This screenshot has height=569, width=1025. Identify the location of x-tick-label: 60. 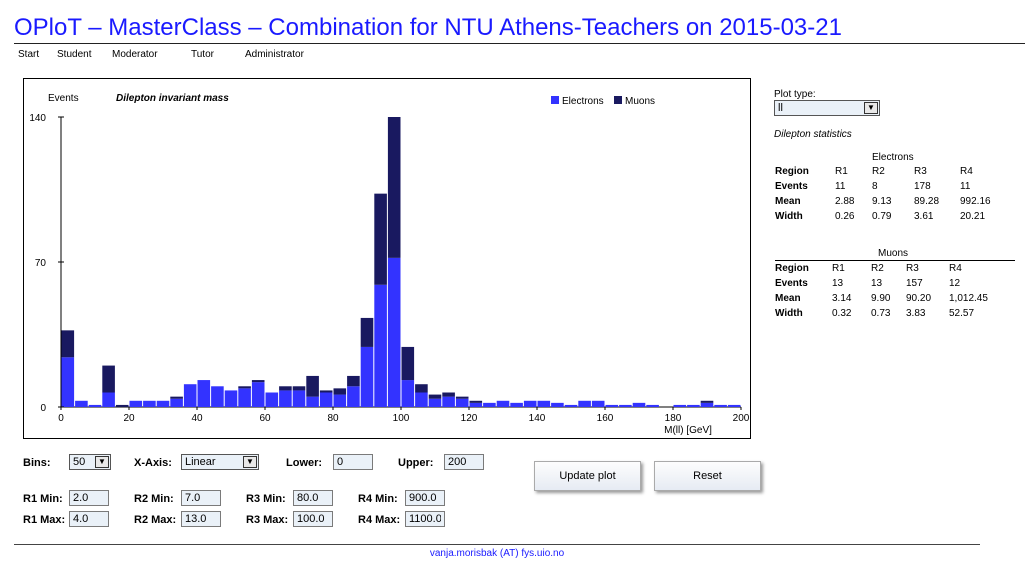
(265, 418).